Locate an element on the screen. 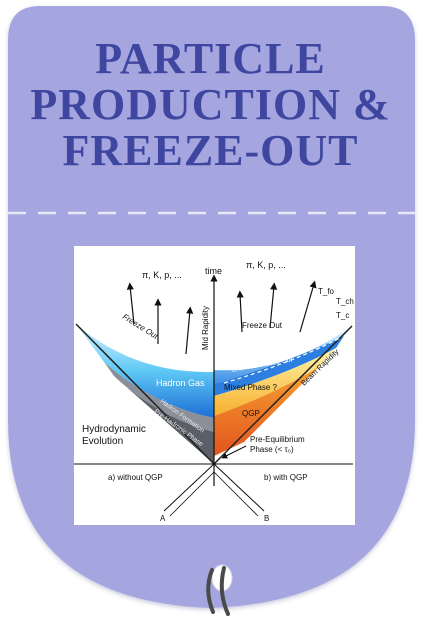 The image size is (421, 635). title-line-3: FREEZE-OUT is located at coordinates (210, 150).